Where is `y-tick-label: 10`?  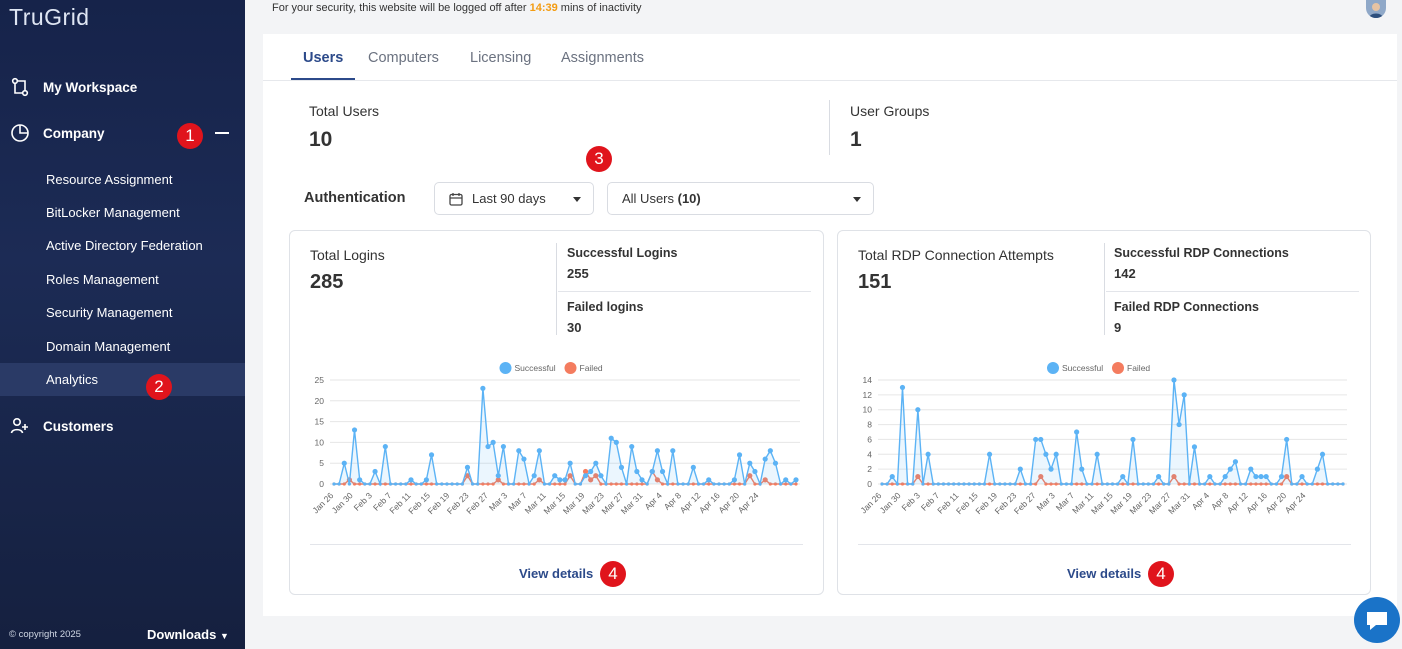
y-tick-label: 10 is located at coordinates (320, 442).